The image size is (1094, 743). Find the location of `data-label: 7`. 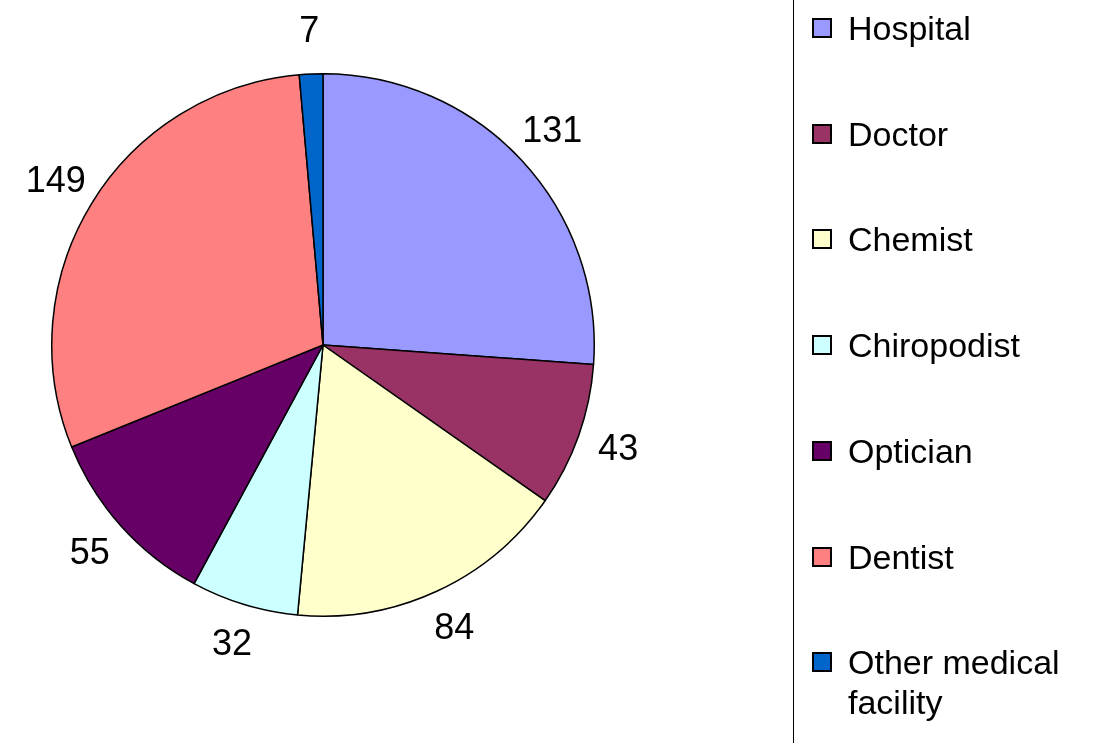

data-label: 7 is located at coordinates (309, 29).